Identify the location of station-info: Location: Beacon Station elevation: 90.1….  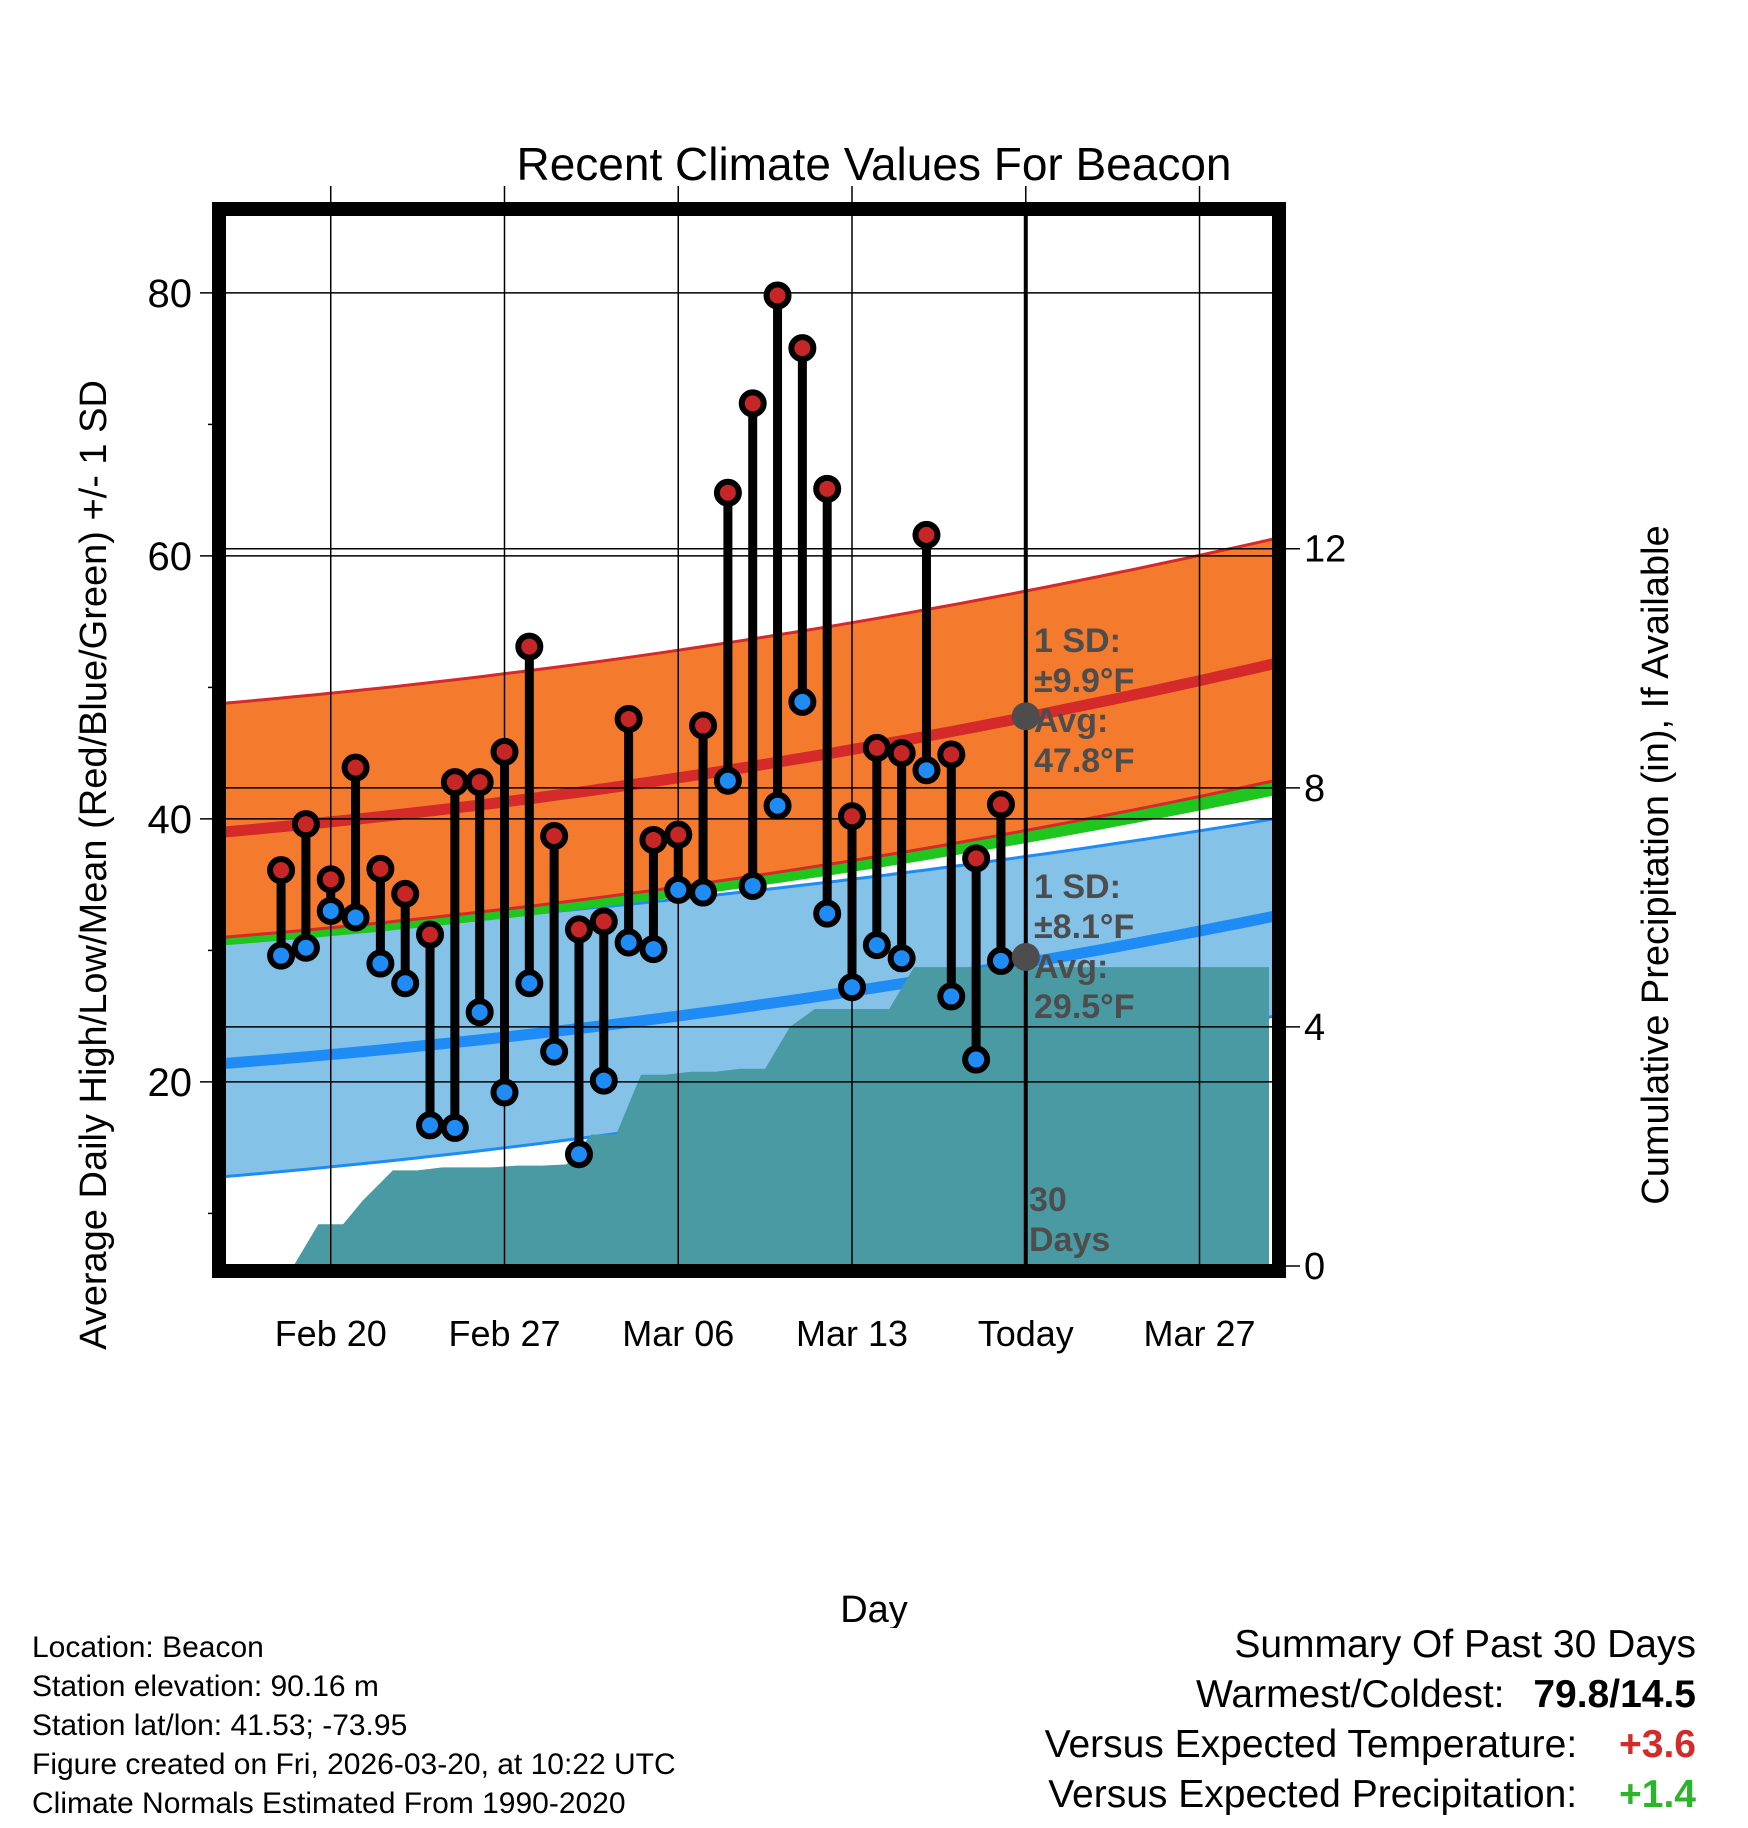
(354, 1725).